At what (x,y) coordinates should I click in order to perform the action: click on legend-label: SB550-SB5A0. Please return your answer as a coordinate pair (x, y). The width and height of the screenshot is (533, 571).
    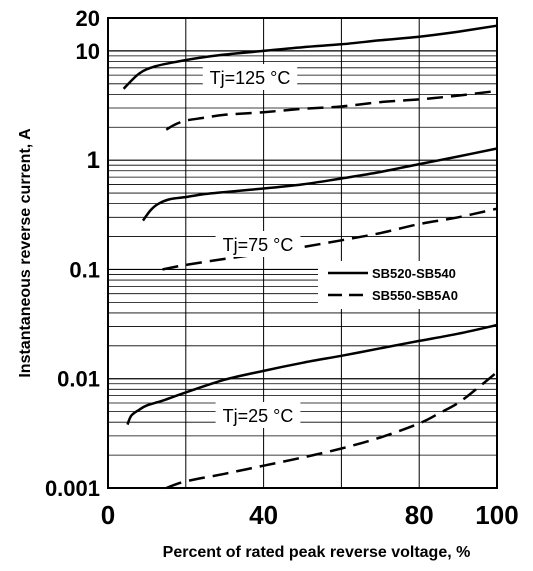
    Looking at the image, I should click on (415, 295).